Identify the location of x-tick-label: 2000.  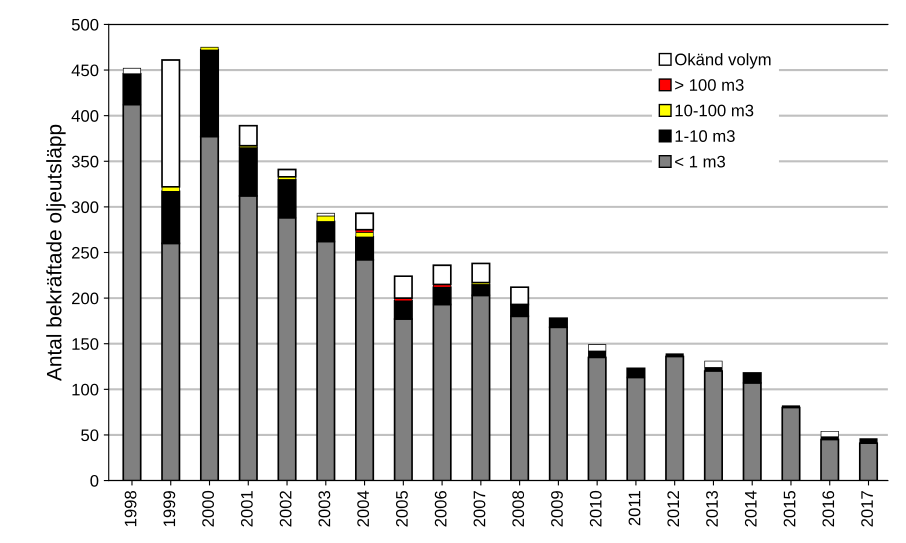
(208, 508).